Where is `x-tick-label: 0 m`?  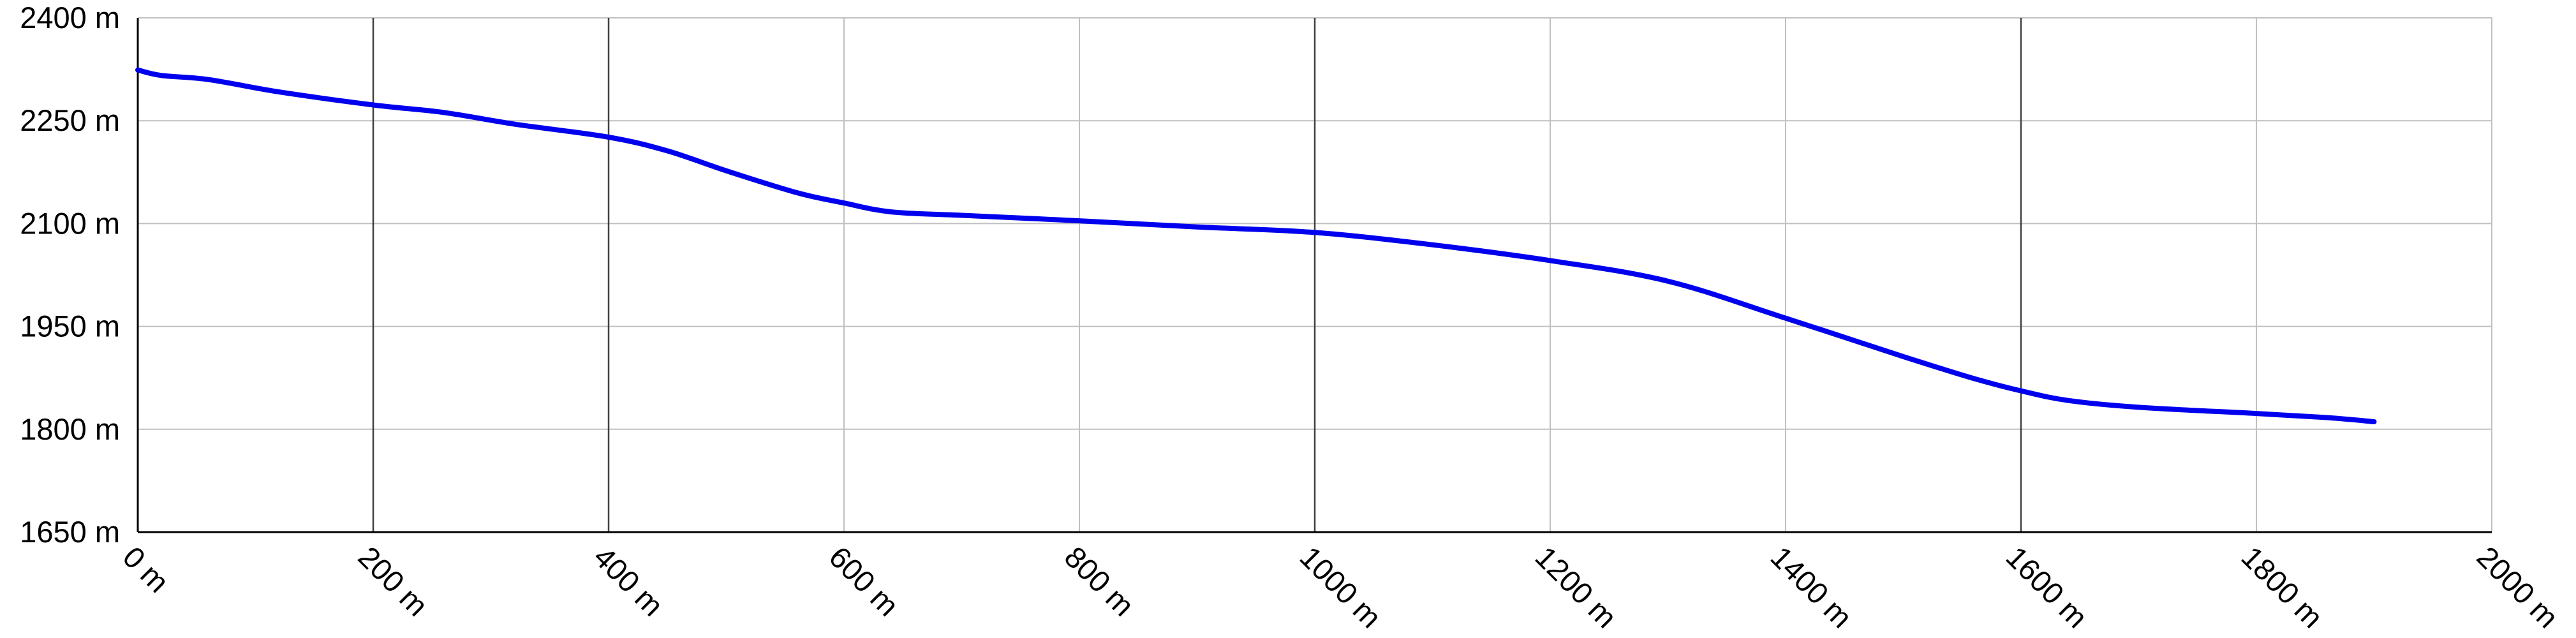
x-tick-label: 0 m is located at coordinates (146, 569).